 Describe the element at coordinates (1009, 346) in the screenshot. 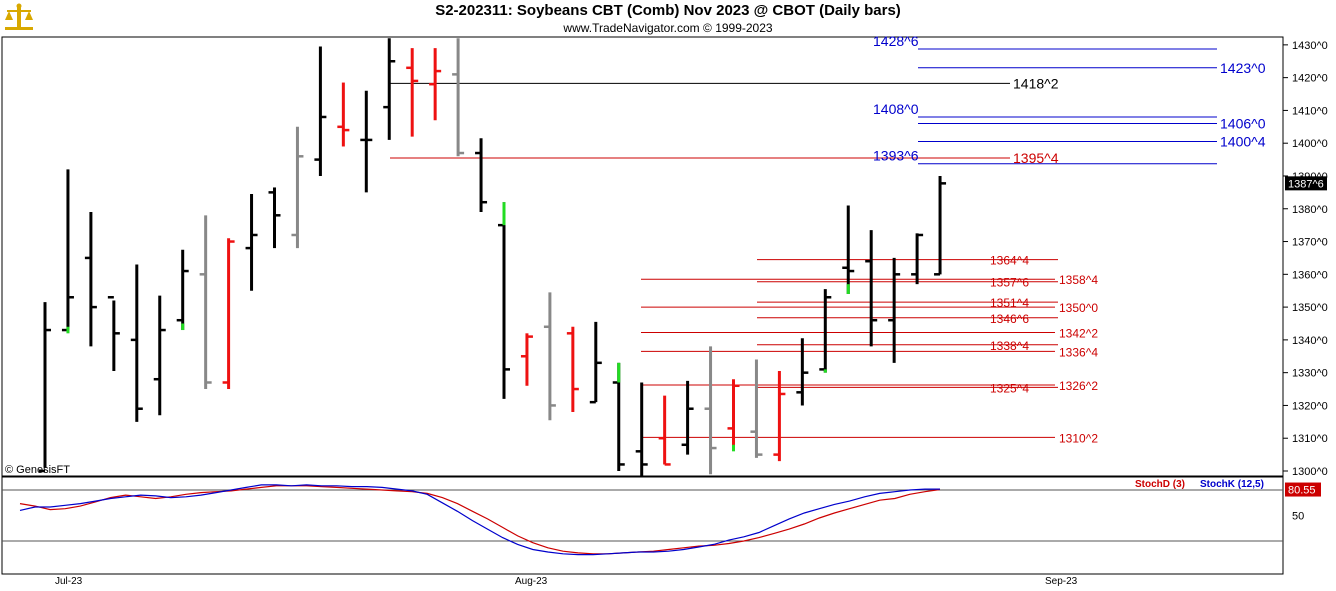

I see `level-label: 1338^4` at that location.